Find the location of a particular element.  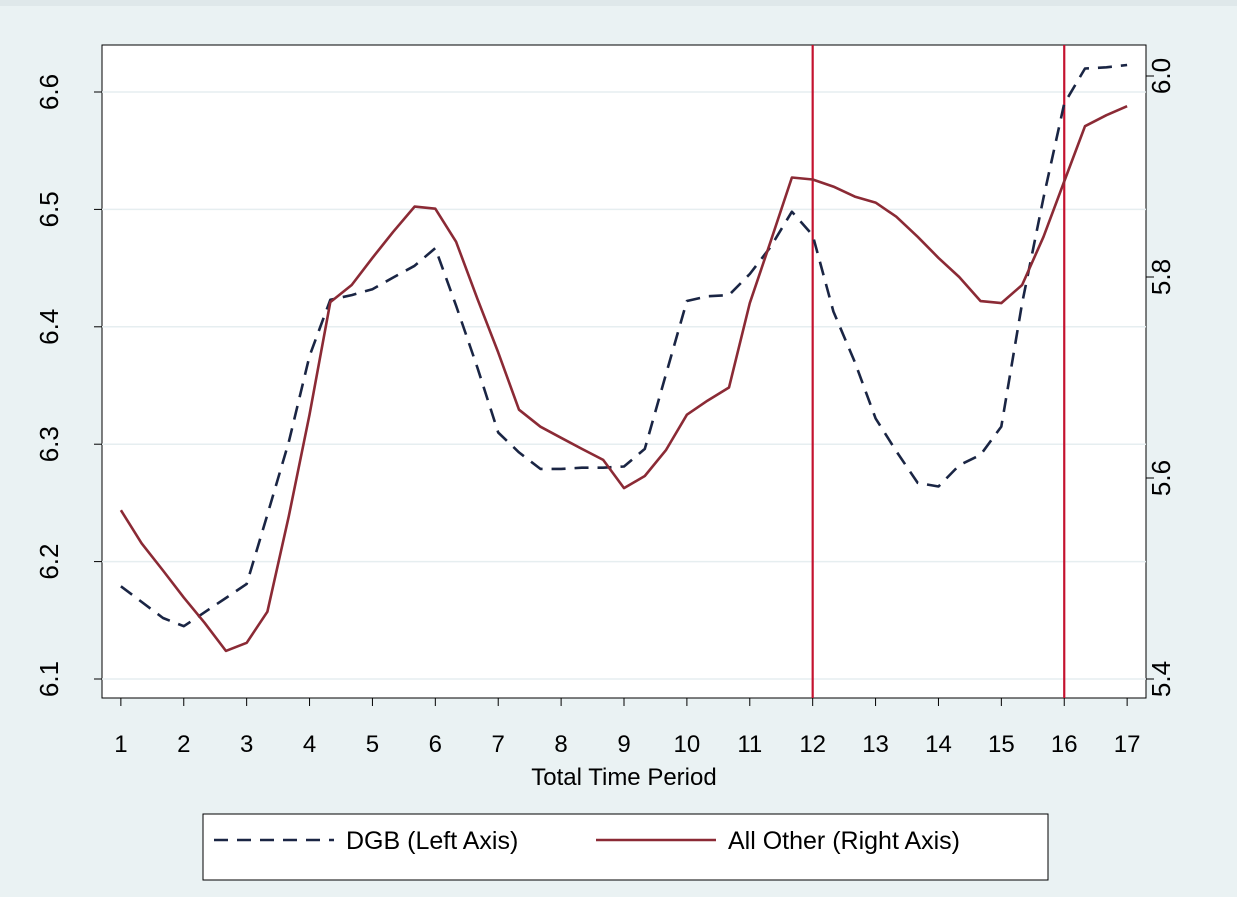

y-right-tick-label: 5.8 is located at coordinates (1161, 277).